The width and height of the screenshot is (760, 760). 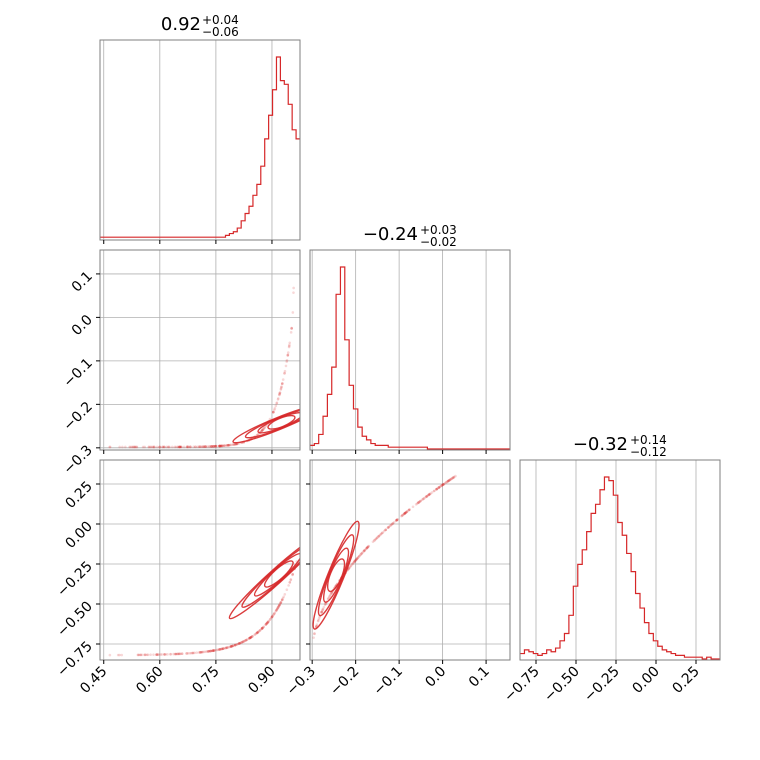 I want to click on title-value-2: −0.32, so click(x=600, y=444).